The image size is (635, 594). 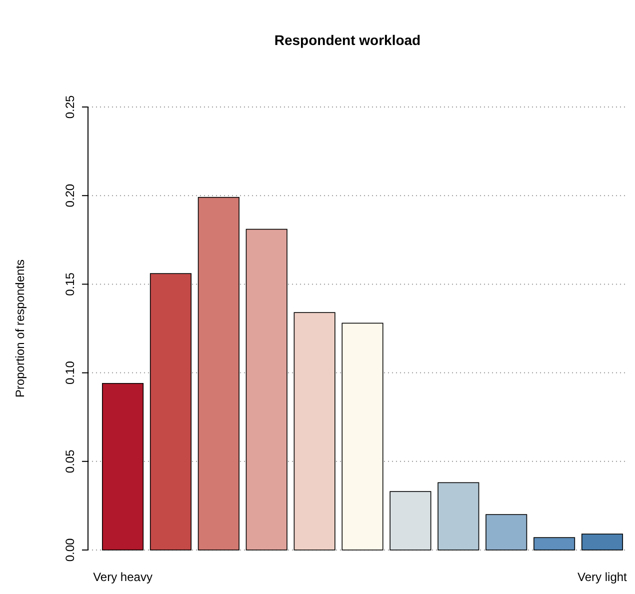 I want to click on x-tick-label: Very heavy, so click(x=122, y=577).